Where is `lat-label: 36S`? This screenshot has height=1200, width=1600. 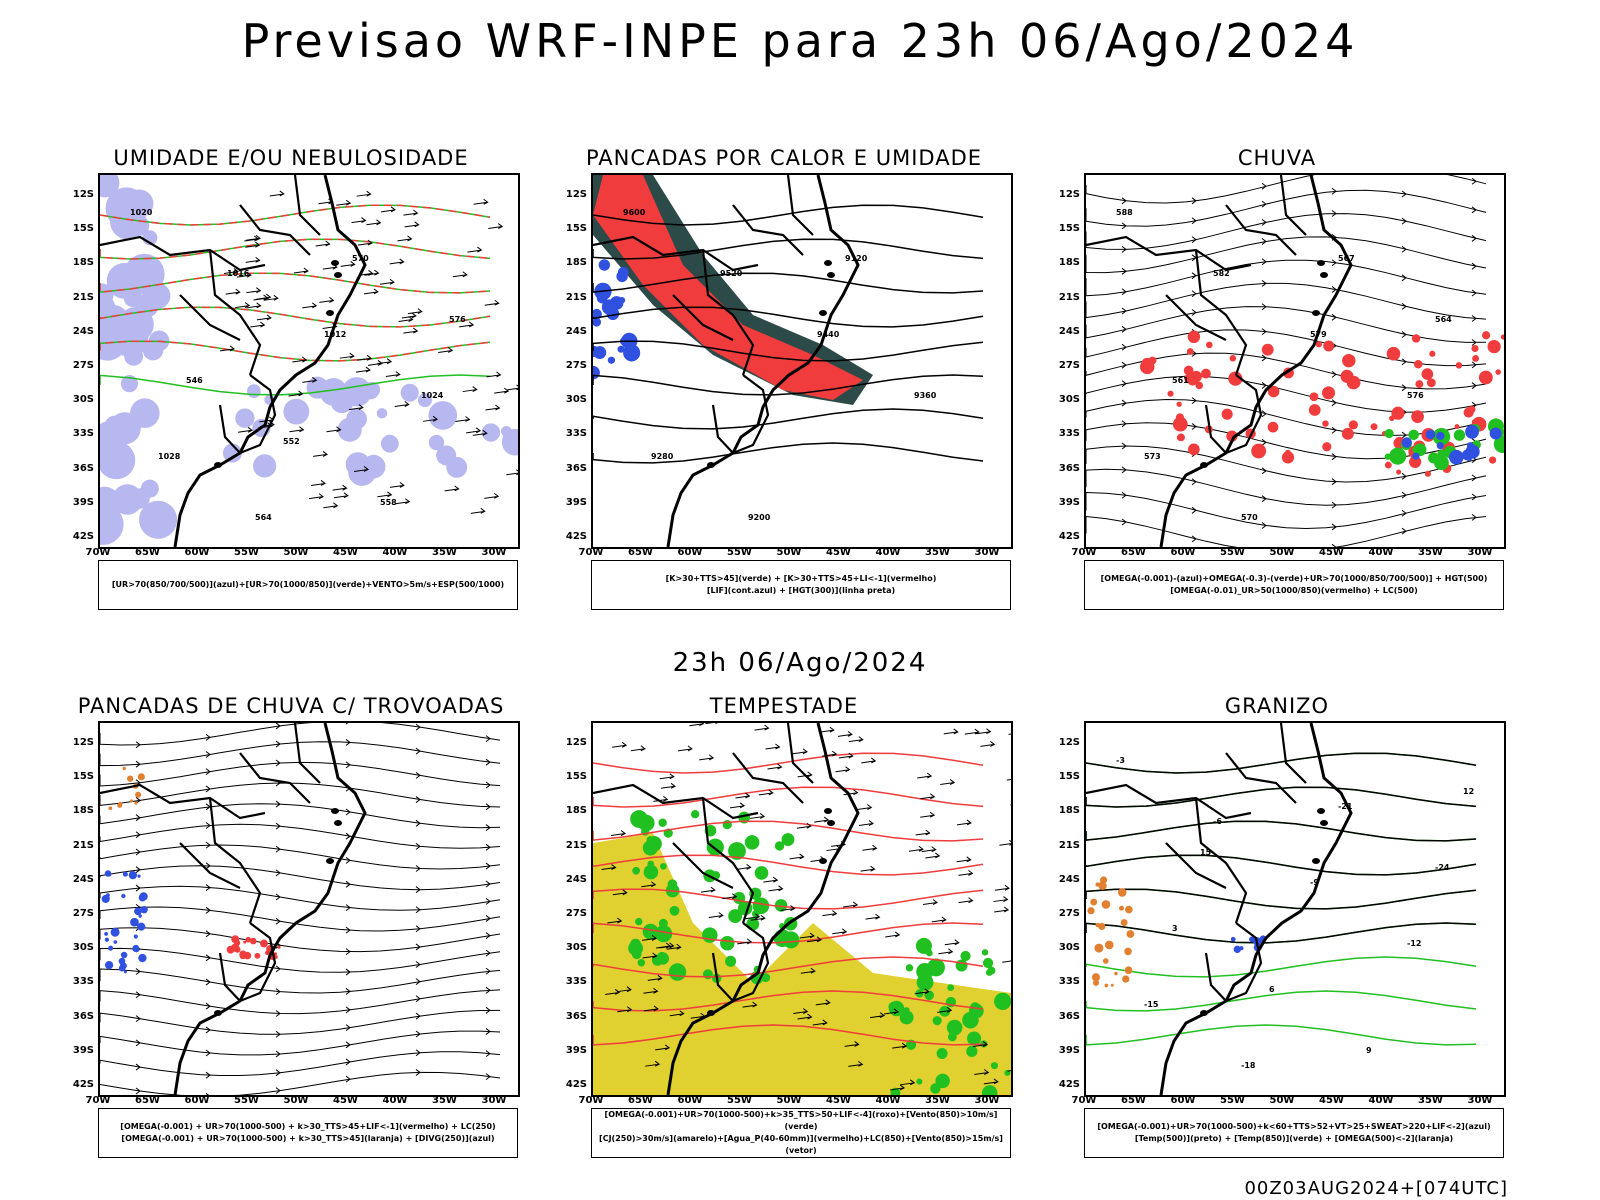
lat-label: 36S is located at coordinates (83, 1016).